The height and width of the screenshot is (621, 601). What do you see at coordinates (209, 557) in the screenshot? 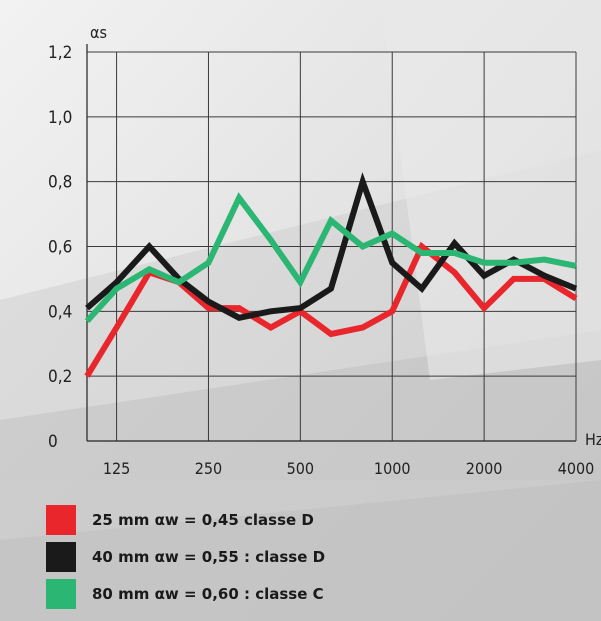
I see `legend-label-40mm: 40 mm αw = 0,55 : classe D` at bounding box center [209, 557].